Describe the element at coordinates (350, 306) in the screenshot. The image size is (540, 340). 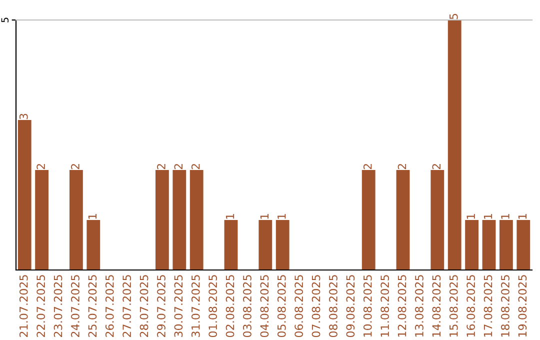
I see `x-tick-label: 09.08.2025` at that location.